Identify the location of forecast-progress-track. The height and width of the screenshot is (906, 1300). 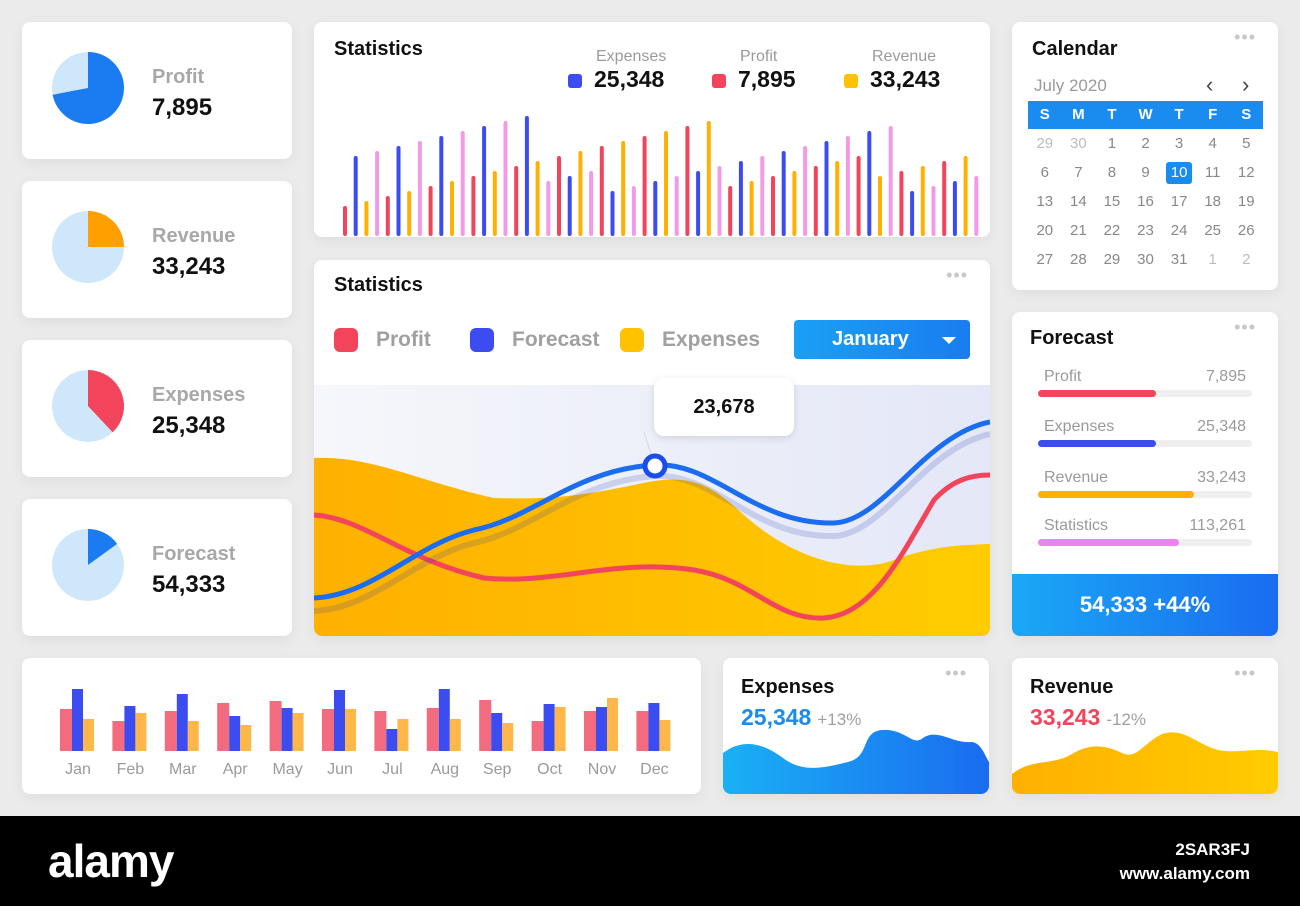
(1145, 494).